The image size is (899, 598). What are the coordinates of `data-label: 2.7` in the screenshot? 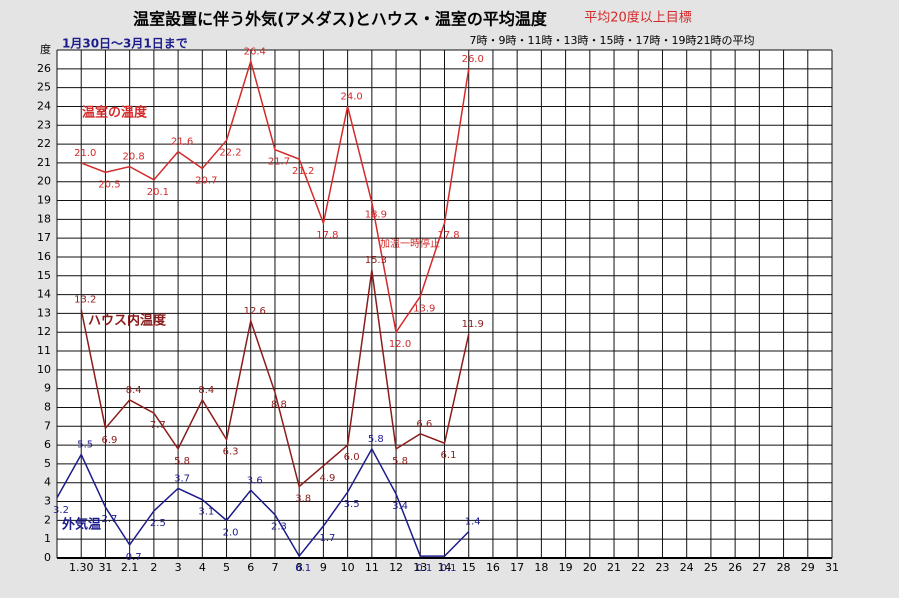 It's located at (109, 519).